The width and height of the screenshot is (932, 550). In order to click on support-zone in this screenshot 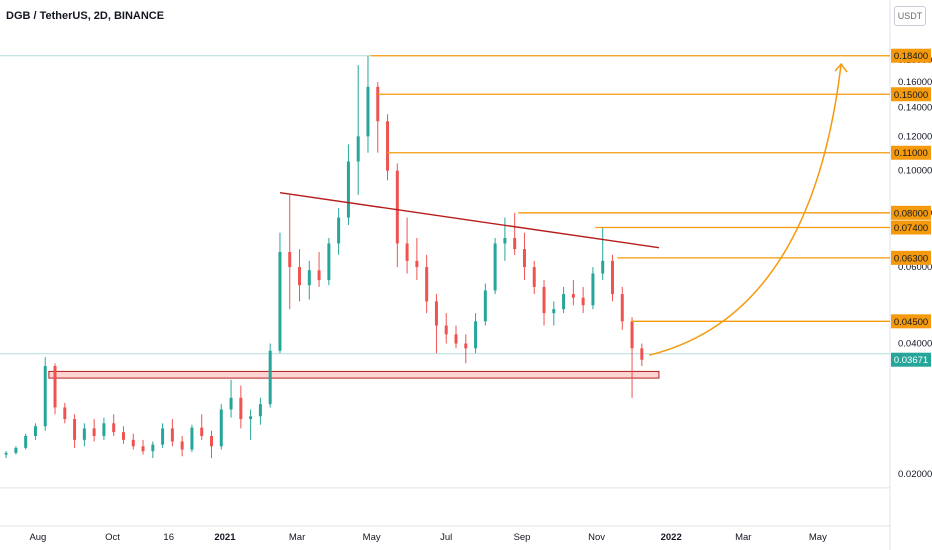, I will do `click(354, 374)`.